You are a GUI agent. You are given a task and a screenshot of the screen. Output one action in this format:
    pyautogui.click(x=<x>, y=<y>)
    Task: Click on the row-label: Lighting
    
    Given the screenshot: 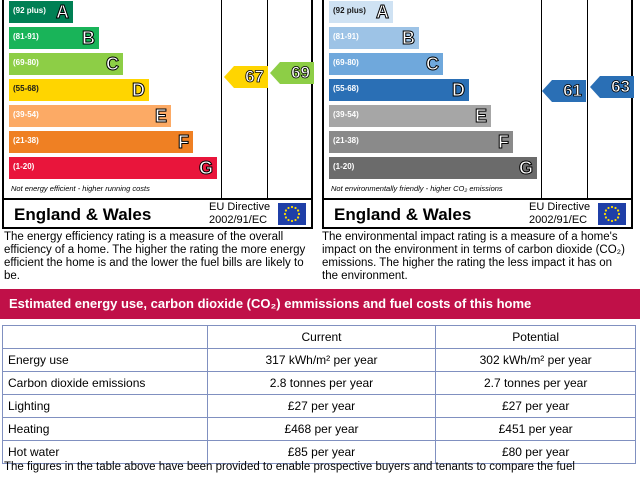 What is the action you would take?
    pyautogui.click(x=105, y=406)
    